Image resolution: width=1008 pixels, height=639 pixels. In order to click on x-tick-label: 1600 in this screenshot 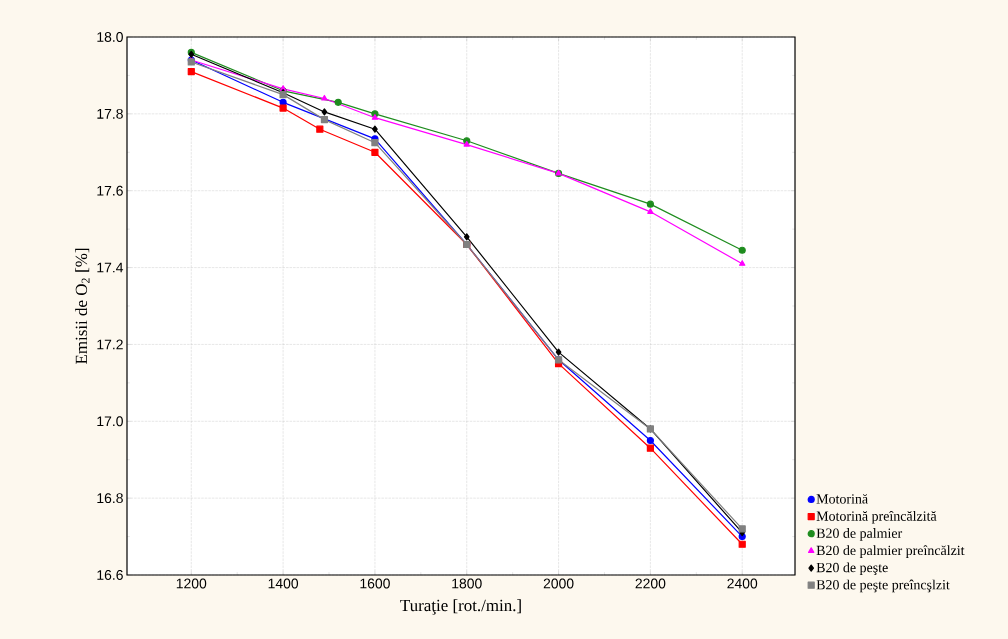, I will do `click(375, 583)`.